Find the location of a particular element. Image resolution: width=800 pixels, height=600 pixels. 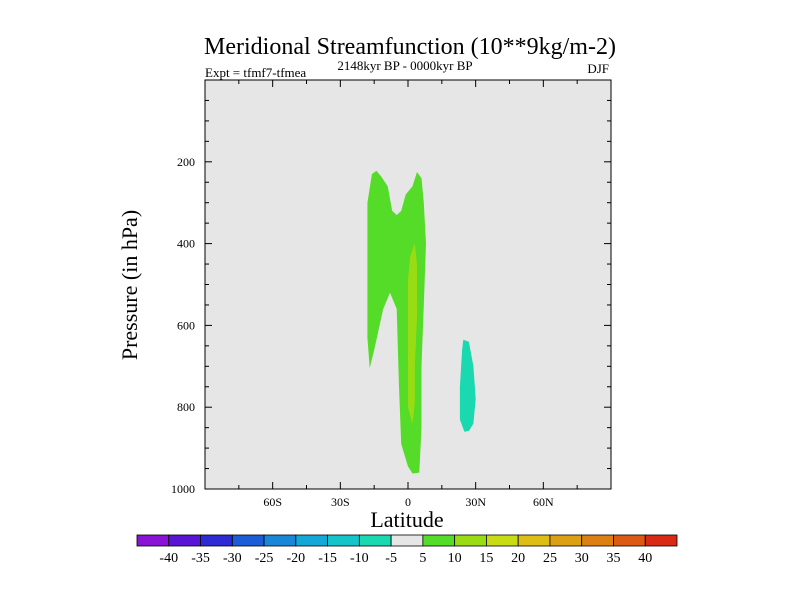

y-tick-label: 200 is located at coordinates (186, 162).